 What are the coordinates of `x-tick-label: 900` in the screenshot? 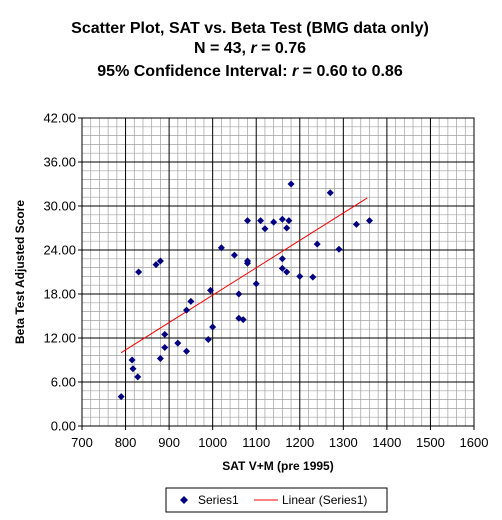 It's located at (169, 442).